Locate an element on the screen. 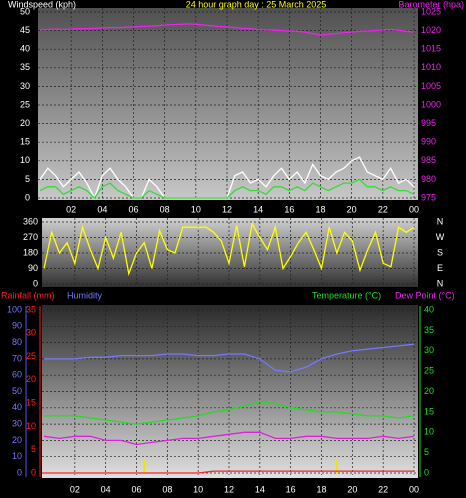 The height and width of the screenshot is (498, 466). y3-tick-label: 20 is located at coordinates (31, 379).